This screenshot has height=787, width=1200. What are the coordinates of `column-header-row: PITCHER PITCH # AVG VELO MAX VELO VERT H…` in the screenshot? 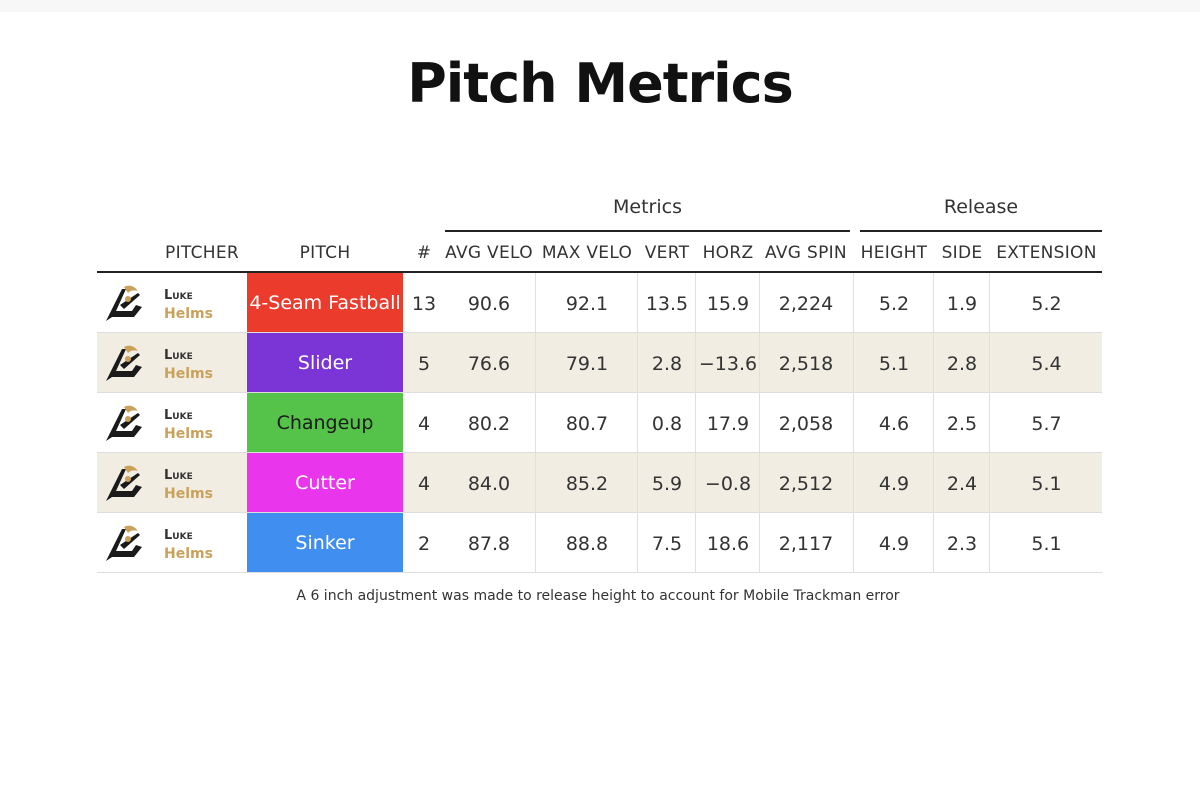 It's located at (599, 252).